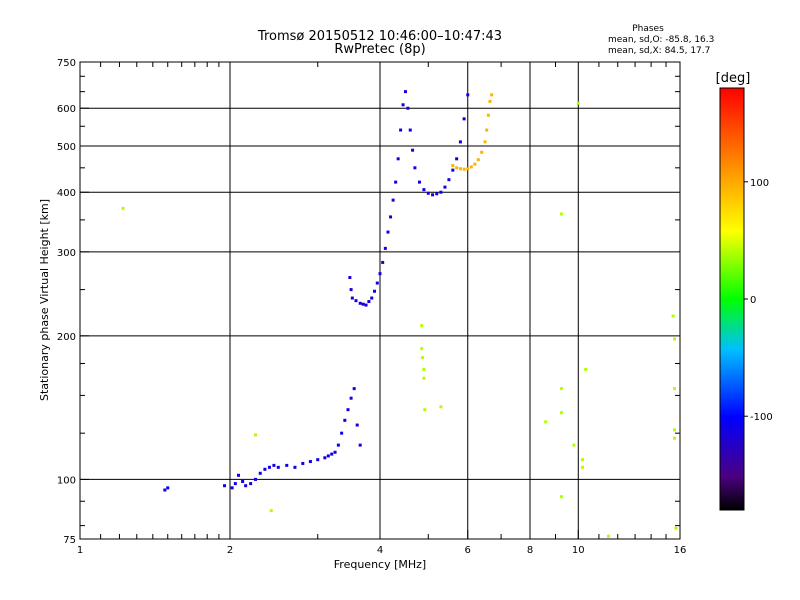 The image size is (800, 600). I want to click on colorbar-tick-label: 0, so click(753, 300).